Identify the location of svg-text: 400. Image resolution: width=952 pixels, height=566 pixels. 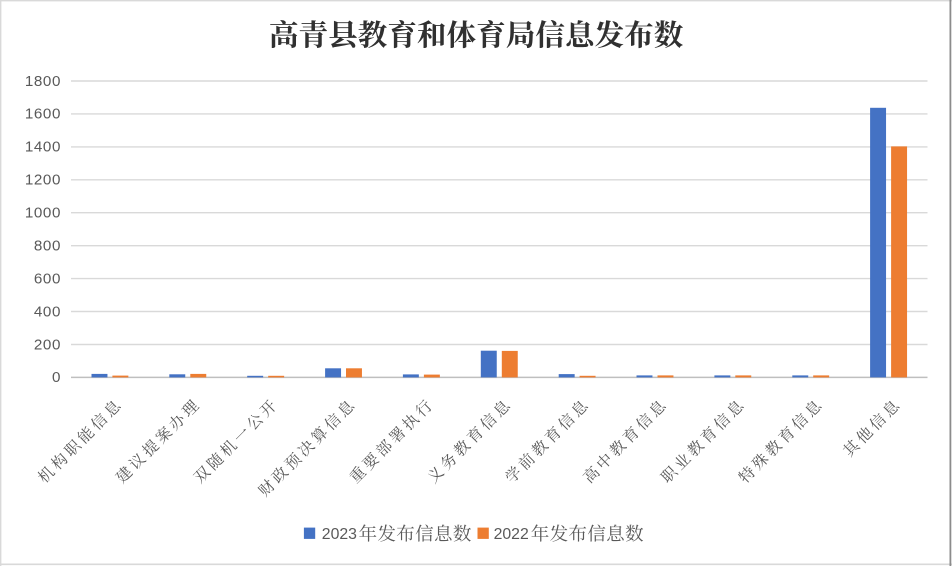
(47, 311).